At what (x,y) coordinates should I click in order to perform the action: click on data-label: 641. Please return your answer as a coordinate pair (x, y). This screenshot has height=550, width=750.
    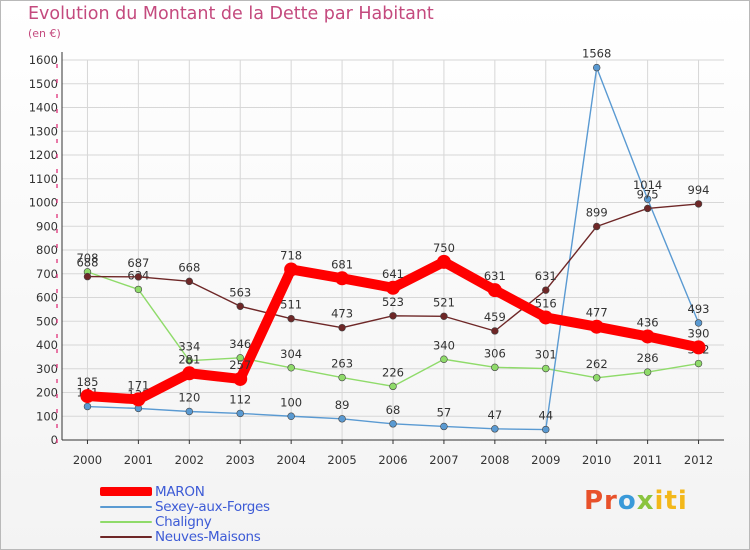
    Looking at the image, I should click on (393, 274).